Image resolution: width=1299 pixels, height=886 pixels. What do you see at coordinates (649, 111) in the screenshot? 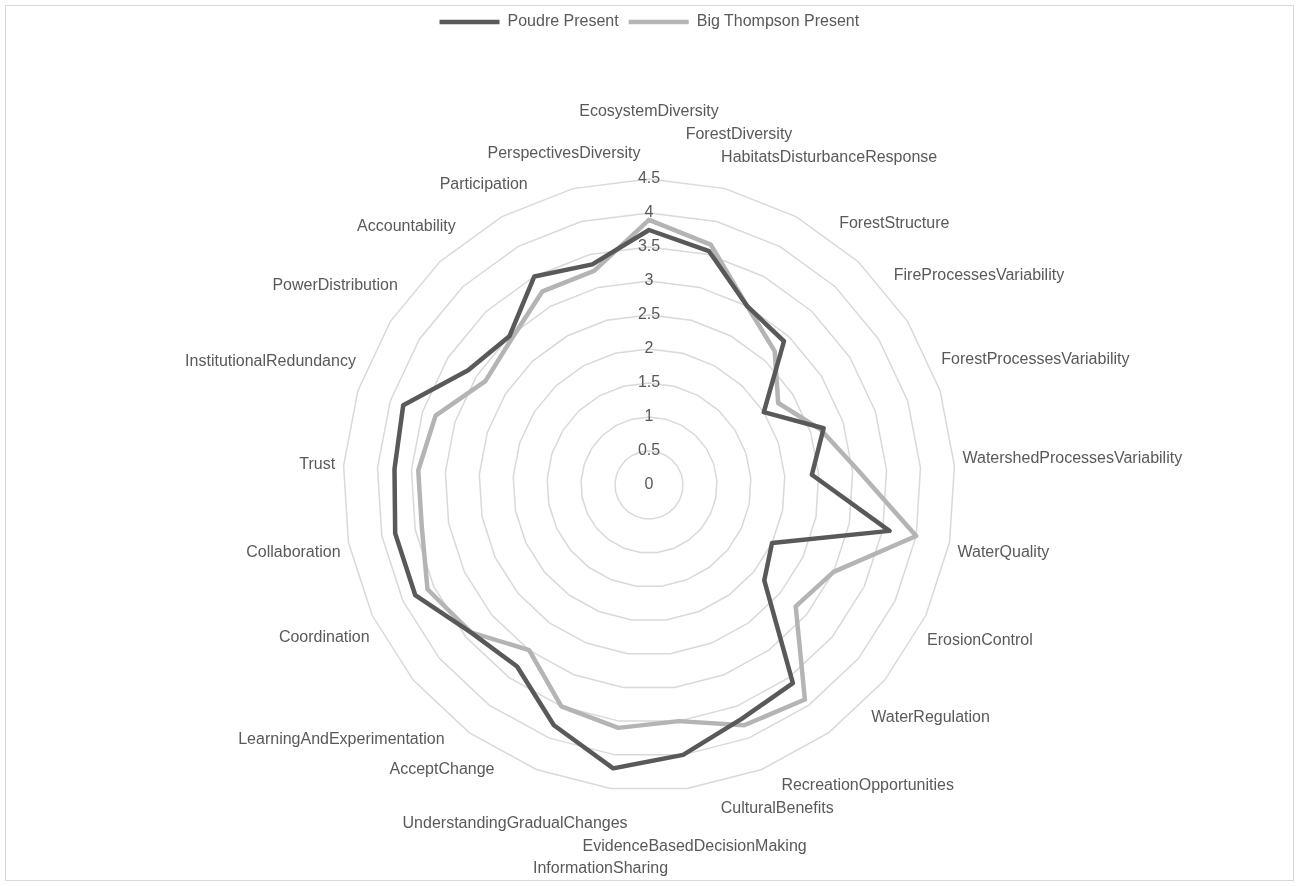
I see `spoke-label: EcosystemDiversity` at bounding box center [649, 111].